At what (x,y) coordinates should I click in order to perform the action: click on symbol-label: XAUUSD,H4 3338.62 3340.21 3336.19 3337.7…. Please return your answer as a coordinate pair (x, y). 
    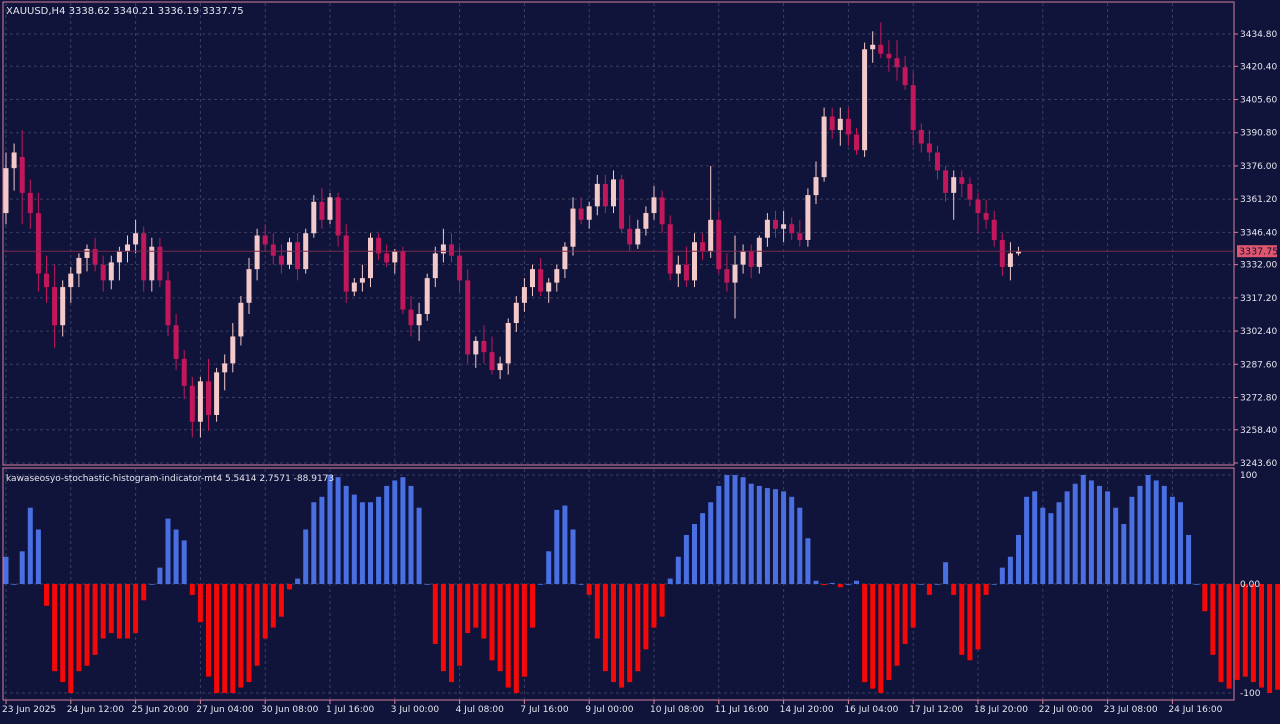
    Looking at the image, I should click on (125, 11).